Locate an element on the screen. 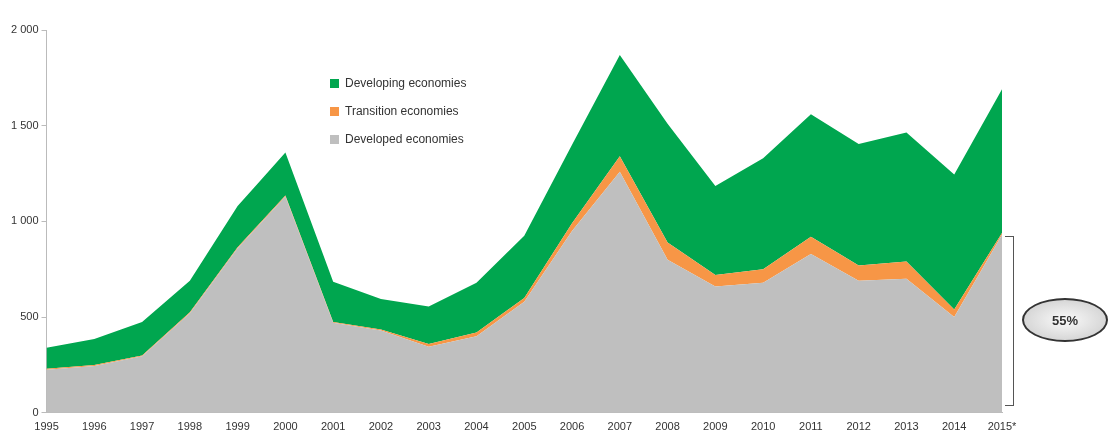 This screenshot has height=447, width=1112. y-tick-label: 500 is located at coordinates (29, 316).